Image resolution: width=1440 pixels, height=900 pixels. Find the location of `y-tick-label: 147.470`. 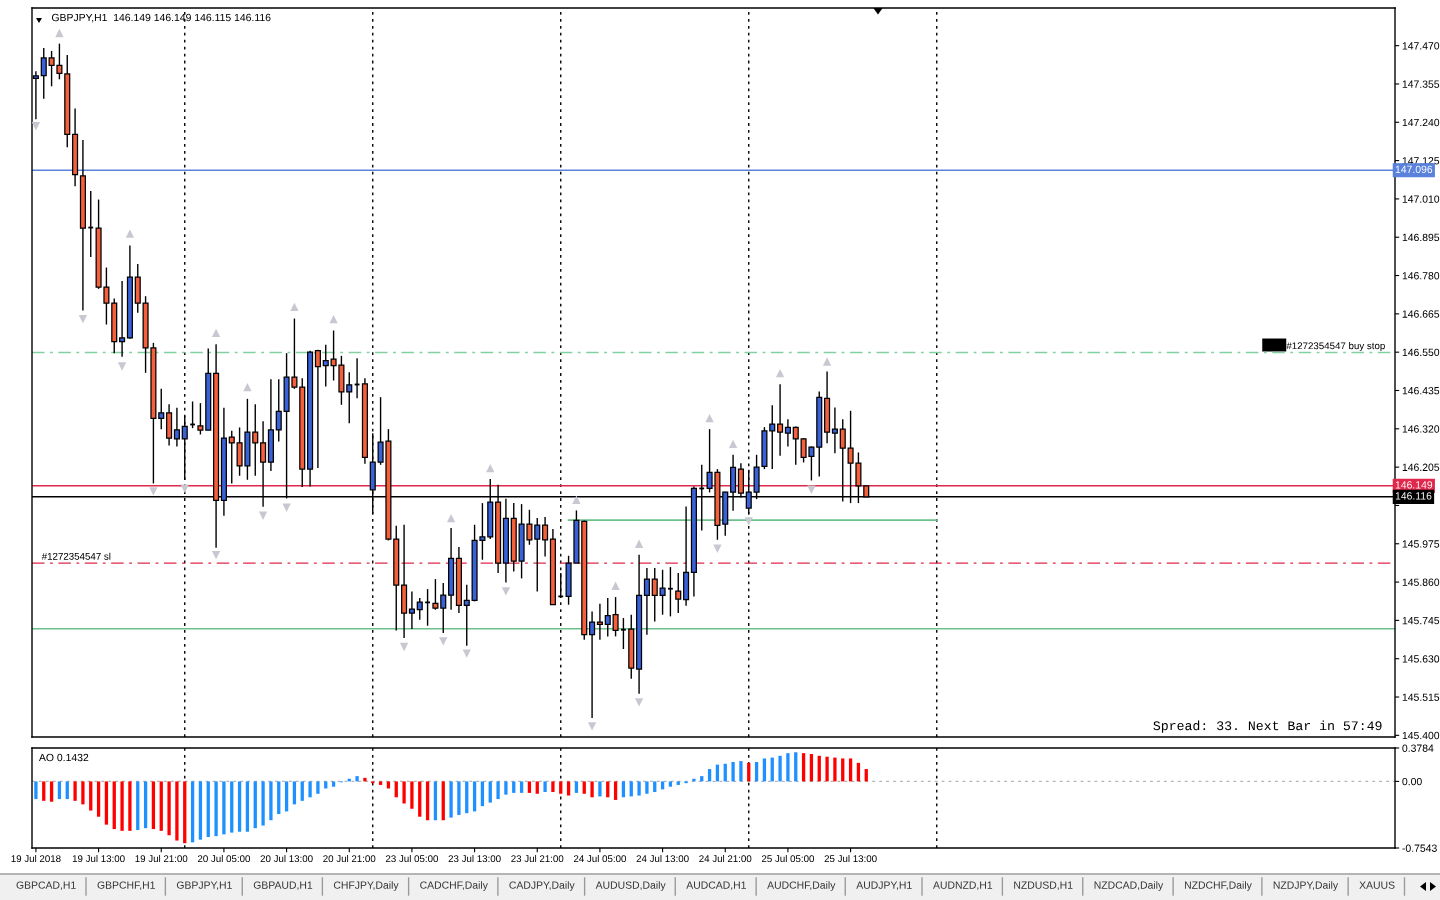

y-tick-label: 147.470 is located at coordinates (1421, 46).